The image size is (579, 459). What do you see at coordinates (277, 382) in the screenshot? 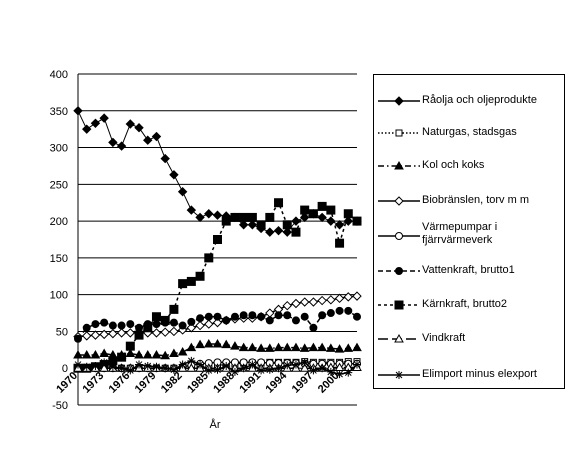
I see `x-tick-label: 1994` at bounding box center [277, 382].